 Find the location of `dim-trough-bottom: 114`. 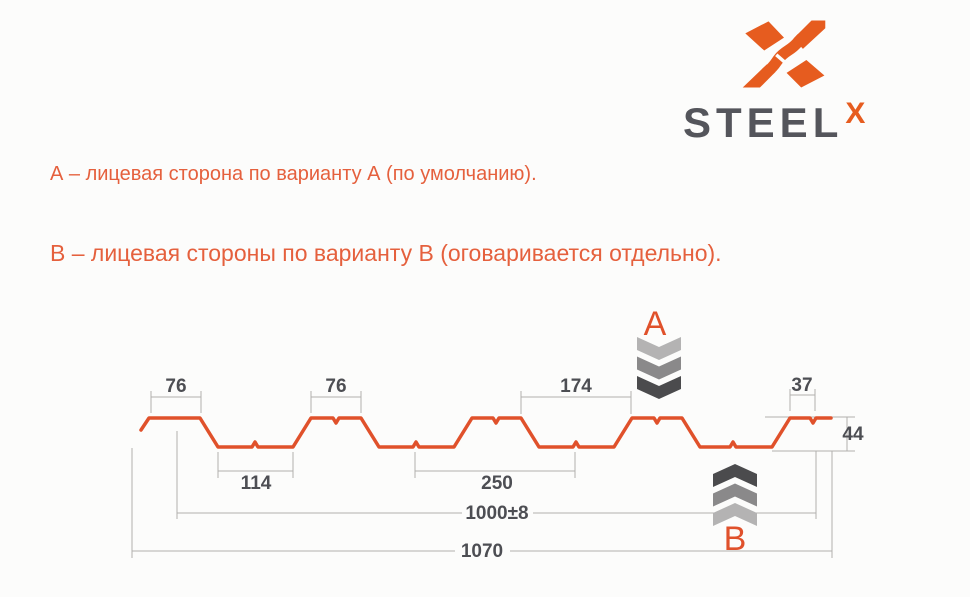

dim-trough-bottom: 114 is located at coordinates (256, 483).